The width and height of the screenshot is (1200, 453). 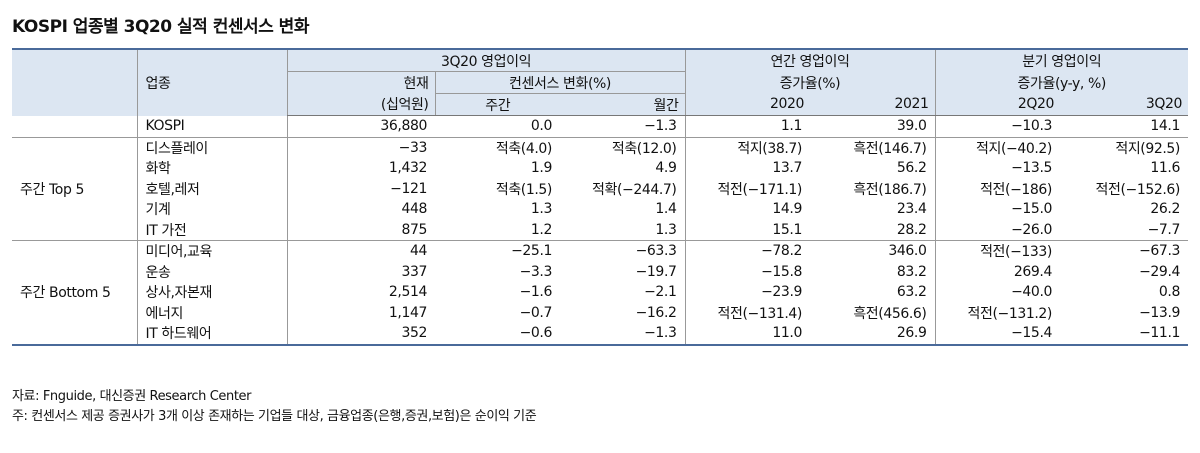 What do you see at coordinates (997, 334) in the screenshot?
I see `value-cell: −15.4` at bounding box center [997, 334].